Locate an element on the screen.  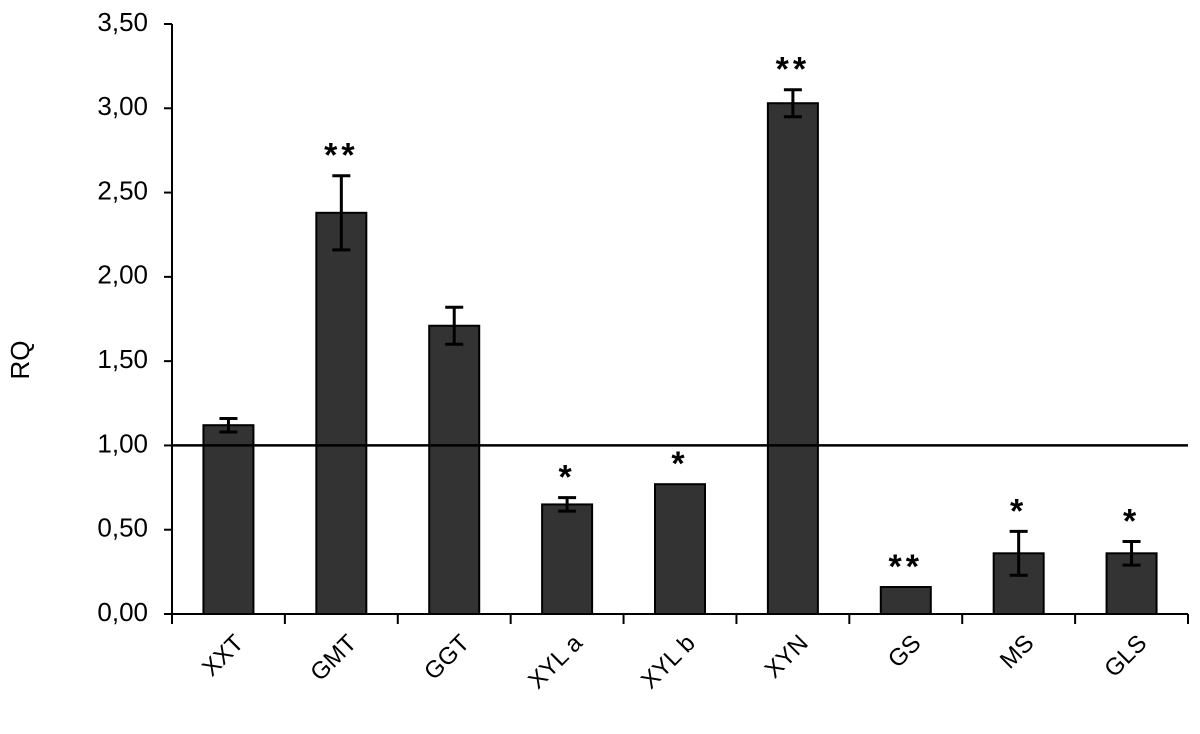
y-axis-label: RQ is located at coordinates (20, 360).